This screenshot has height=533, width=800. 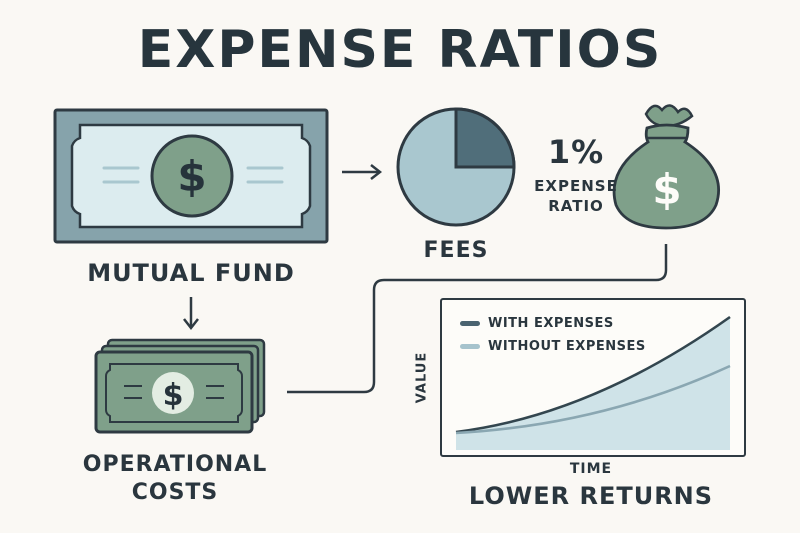 I want to click on without-expenses-line, so click(x=593, y=399).